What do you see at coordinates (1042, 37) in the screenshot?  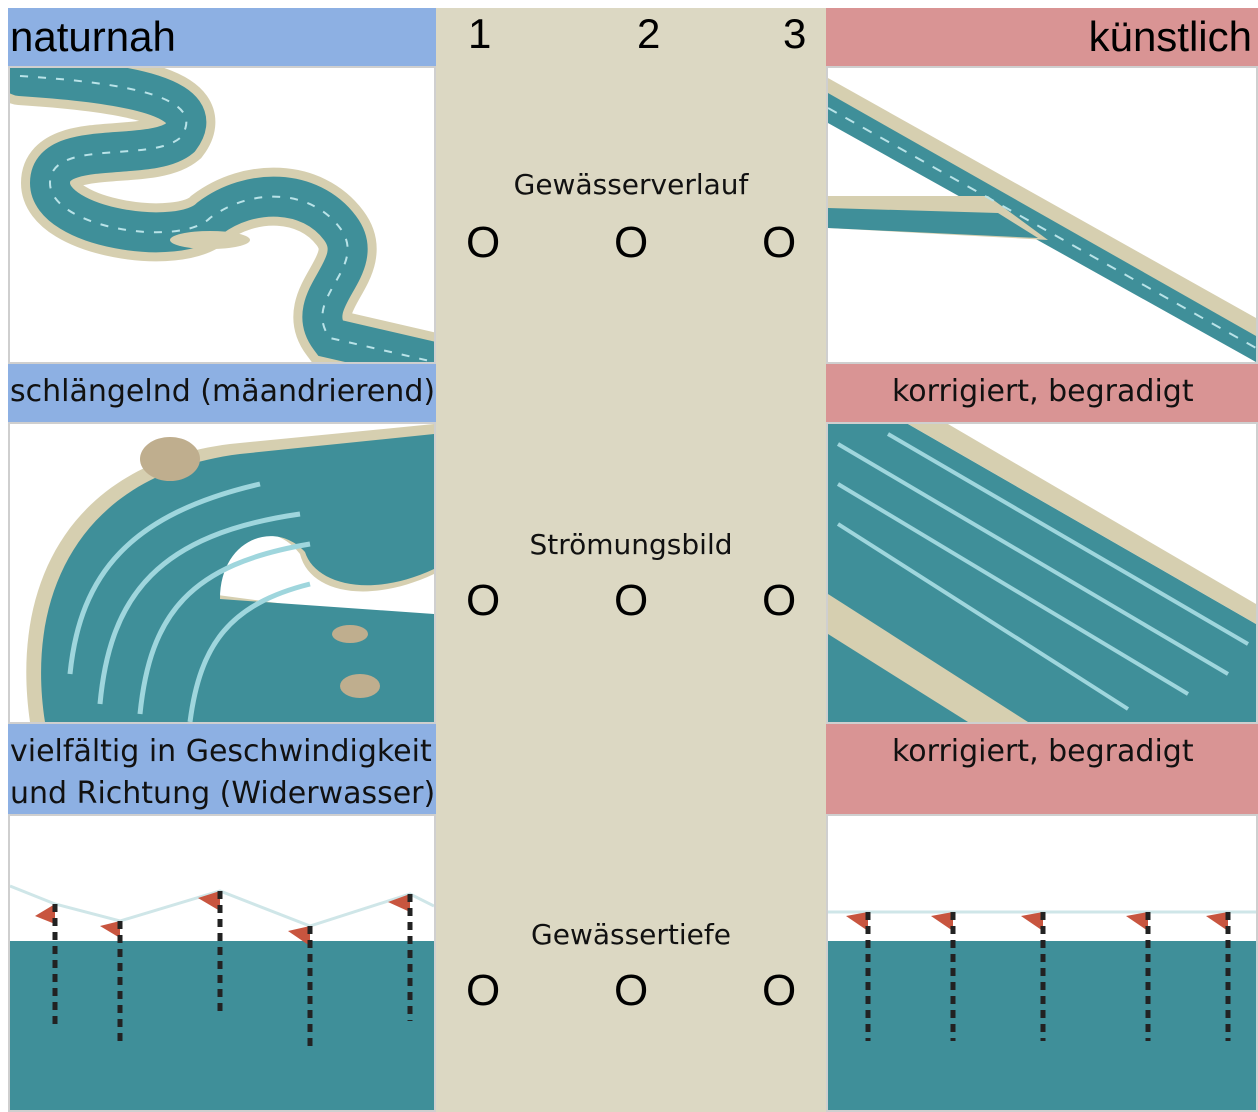 I see `artificial-header: künstlich` at bounding box center [1042, 37].